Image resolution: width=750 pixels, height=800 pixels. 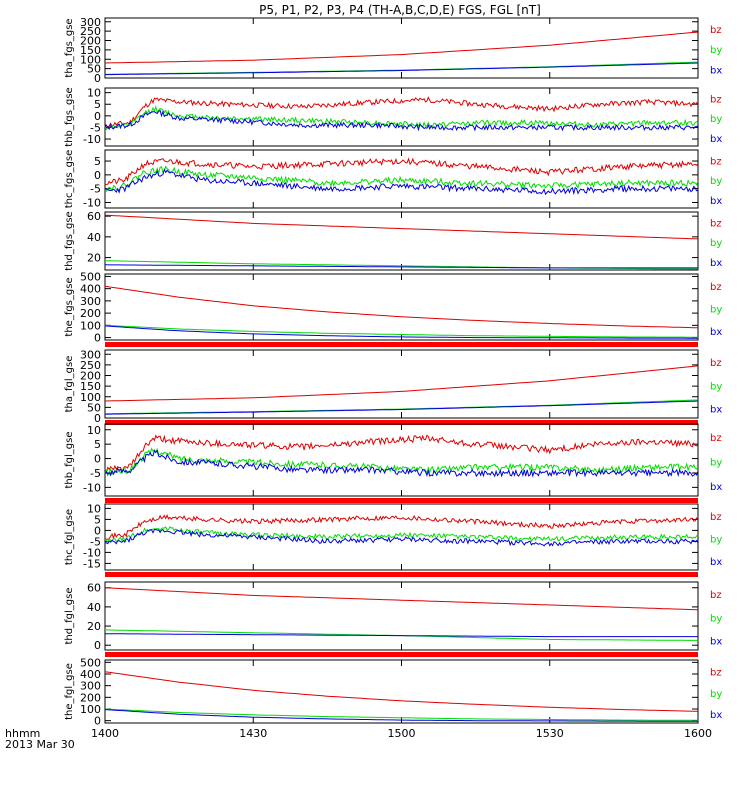 I want to click on x-tick-label: 1500, so click(x=402, y=733).